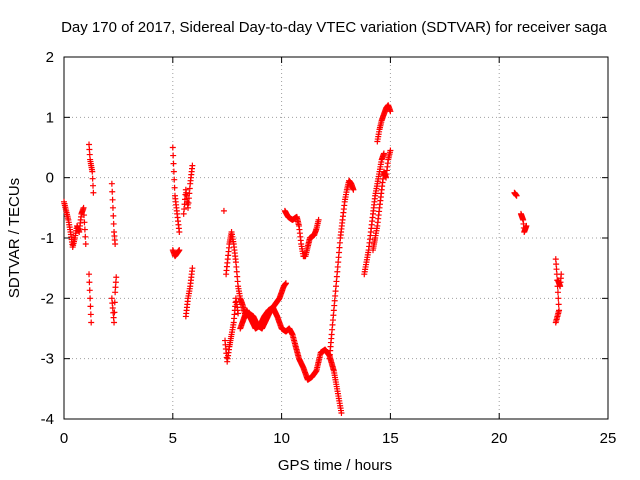 The width and height of the screenshot is (640, 480). Describe the element at coordinates (173, 438) in the screenshot. I see `x-tick-label: 5` at that location.